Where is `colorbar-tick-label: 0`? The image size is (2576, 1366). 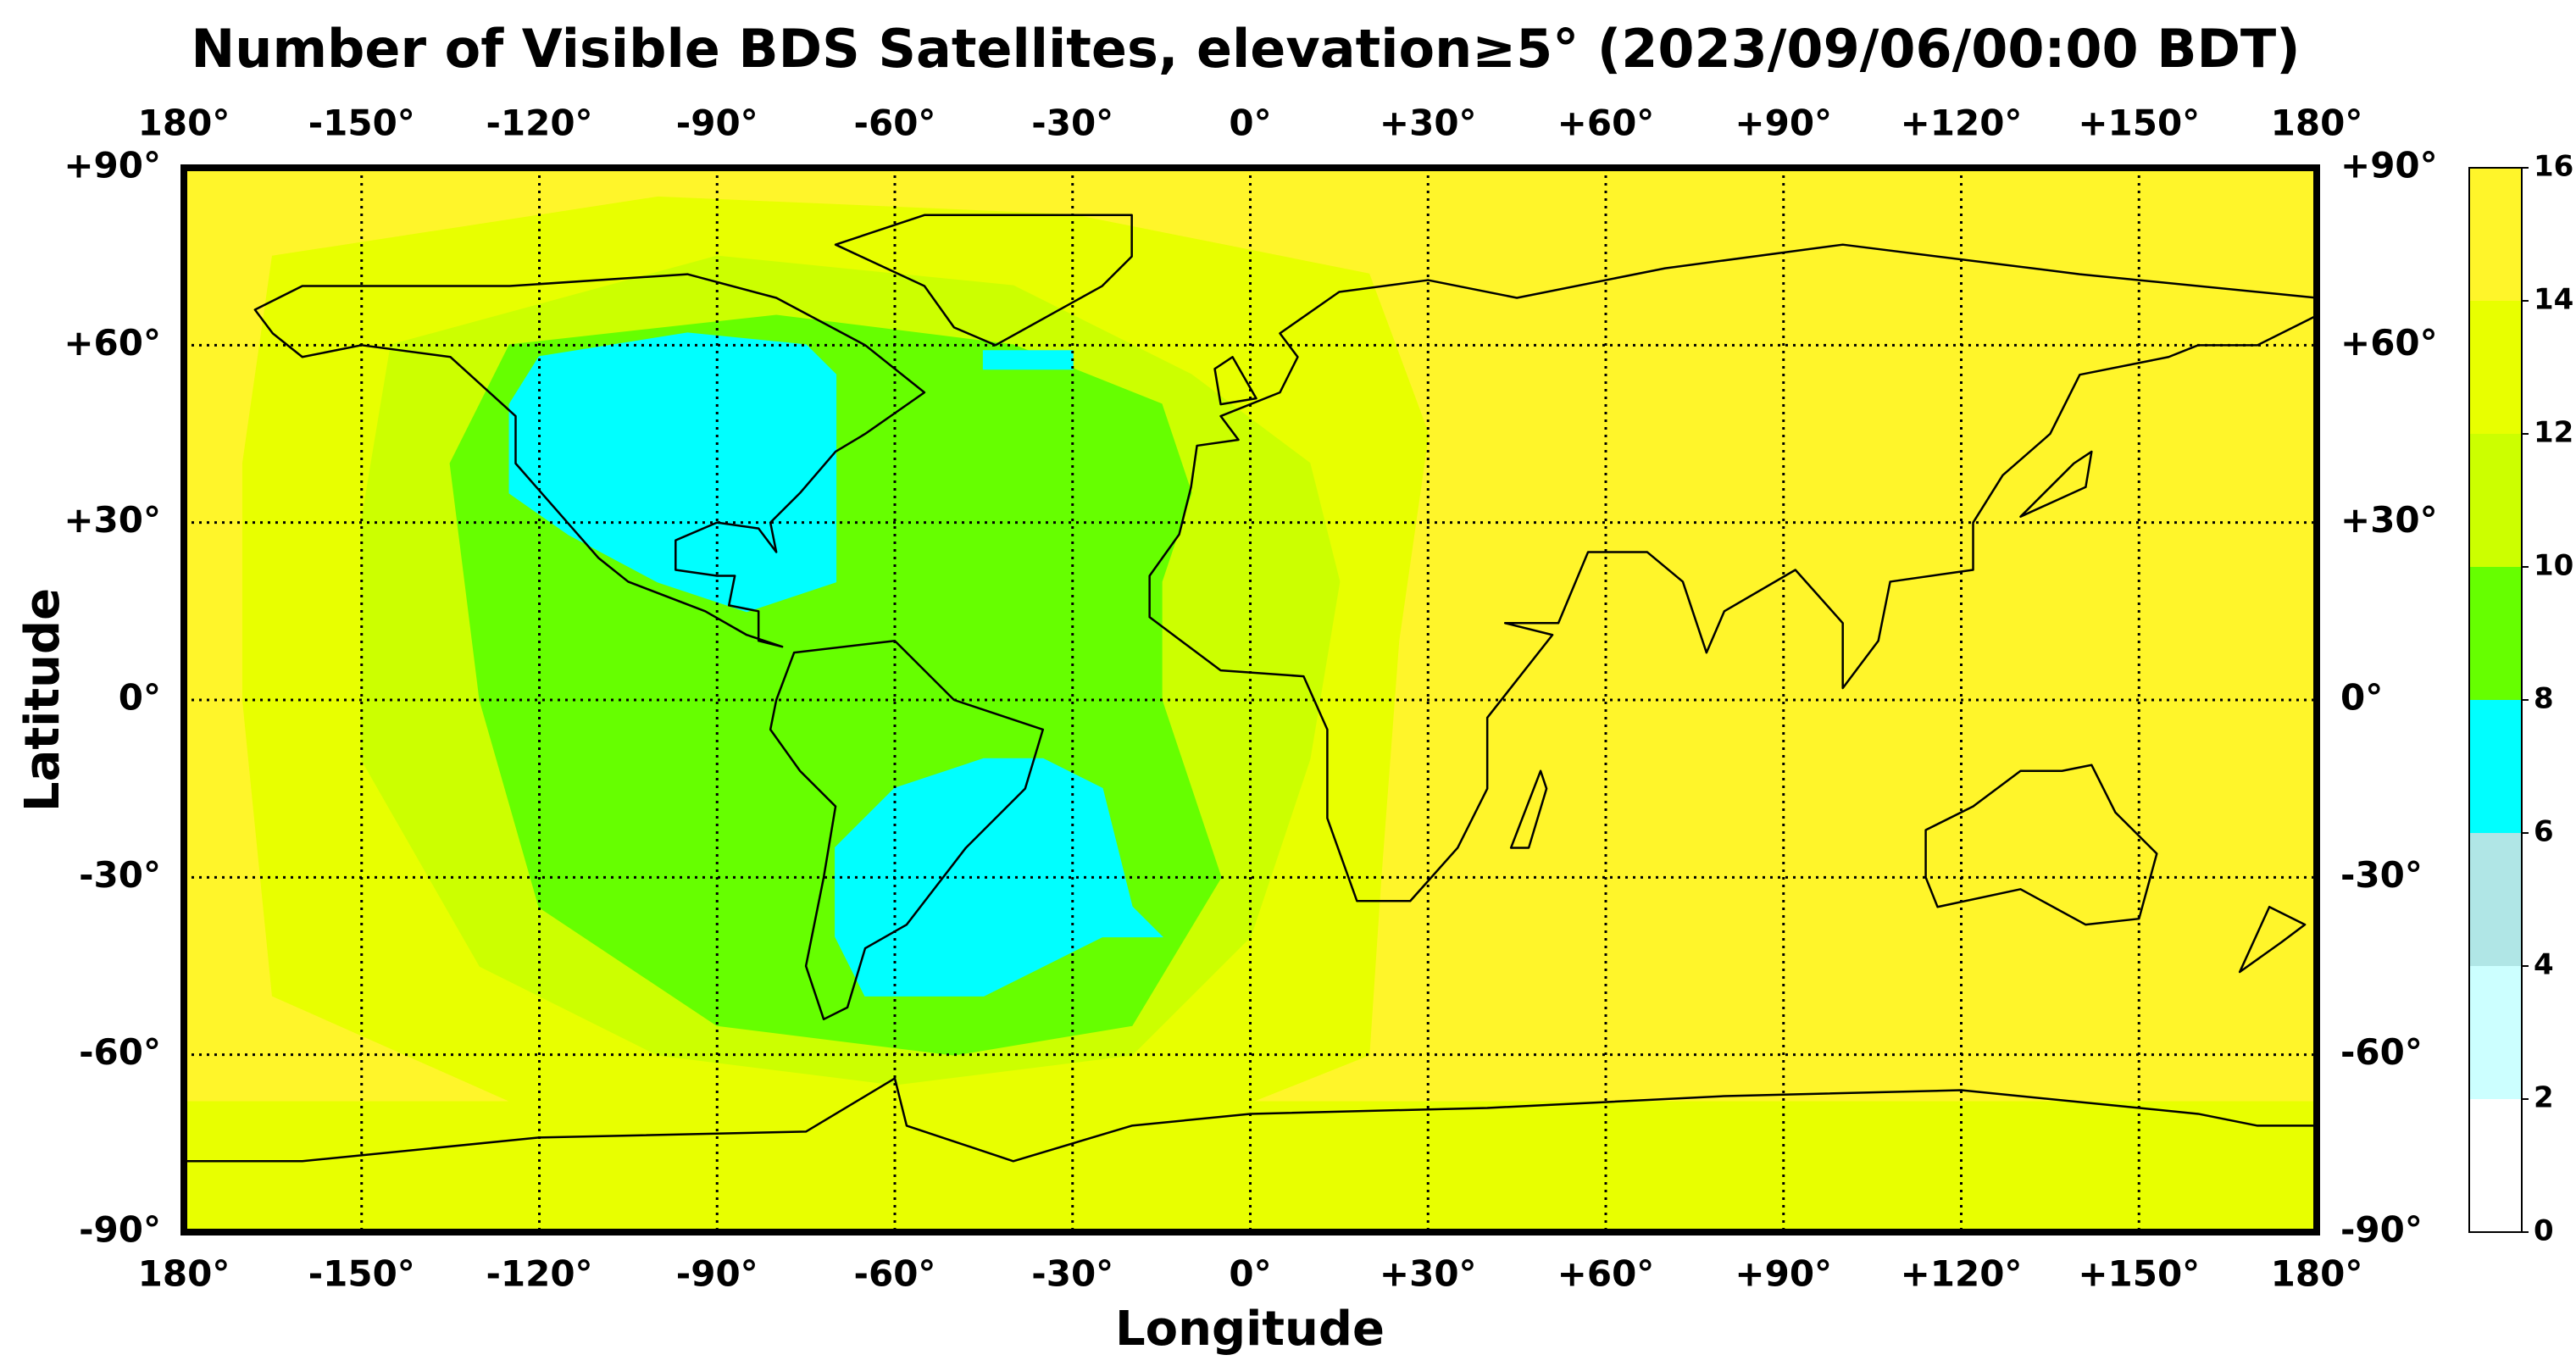 colorbar-tick-label: 0 is located at coordinates (2544, 1231).